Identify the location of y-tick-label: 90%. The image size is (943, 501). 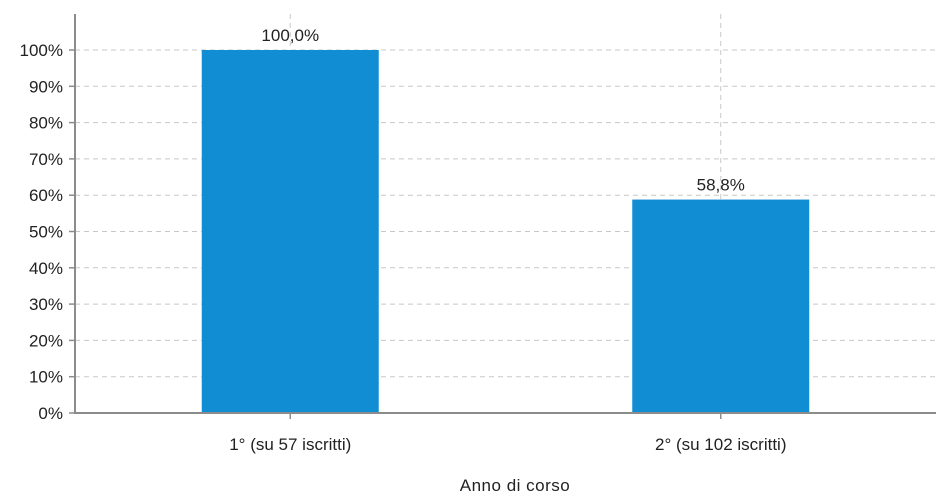
(46, 86).